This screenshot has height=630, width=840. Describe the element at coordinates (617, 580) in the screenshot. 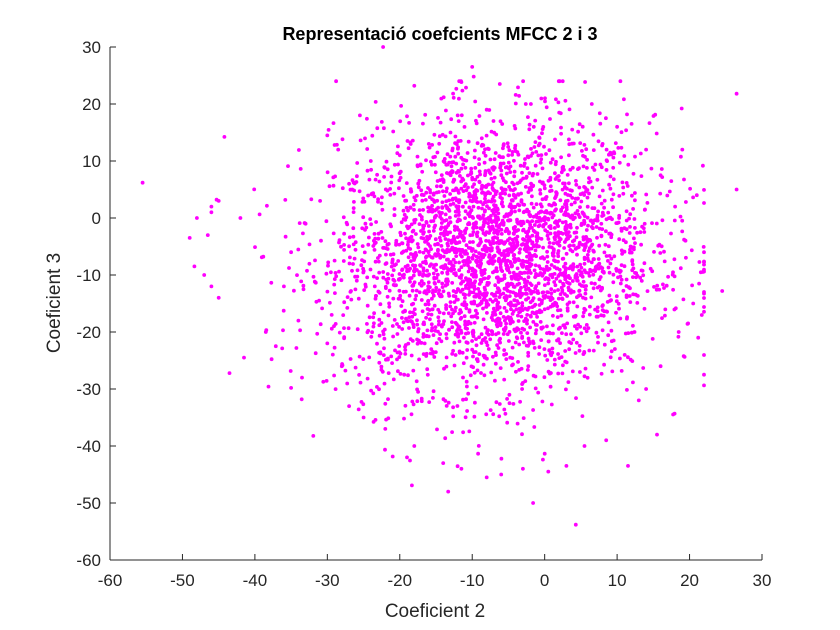

I see `x-tick-label: 10` at that location.